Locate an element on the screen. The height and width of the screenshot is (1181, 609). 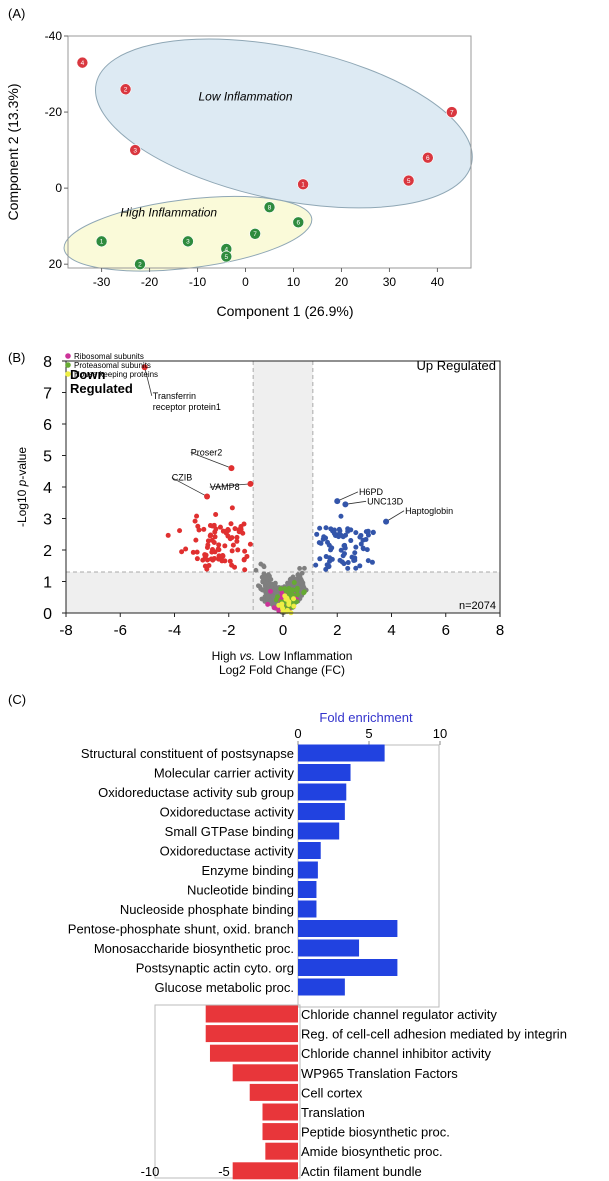
up-regulated-label: Up Regulated is located at coordinates (457, 365).